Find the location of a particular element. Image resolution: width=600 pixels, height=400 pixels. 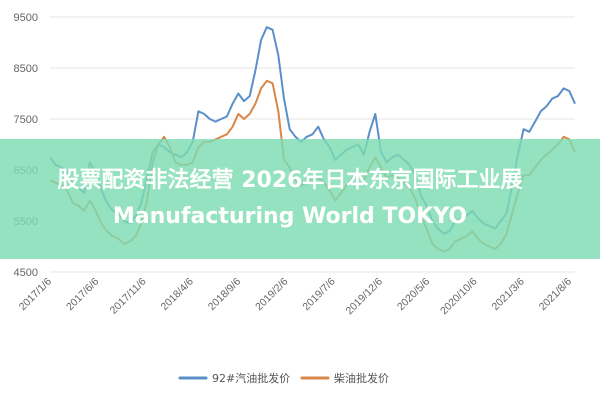

y-tick-label: 7500 is located at coordinates (26, 120).